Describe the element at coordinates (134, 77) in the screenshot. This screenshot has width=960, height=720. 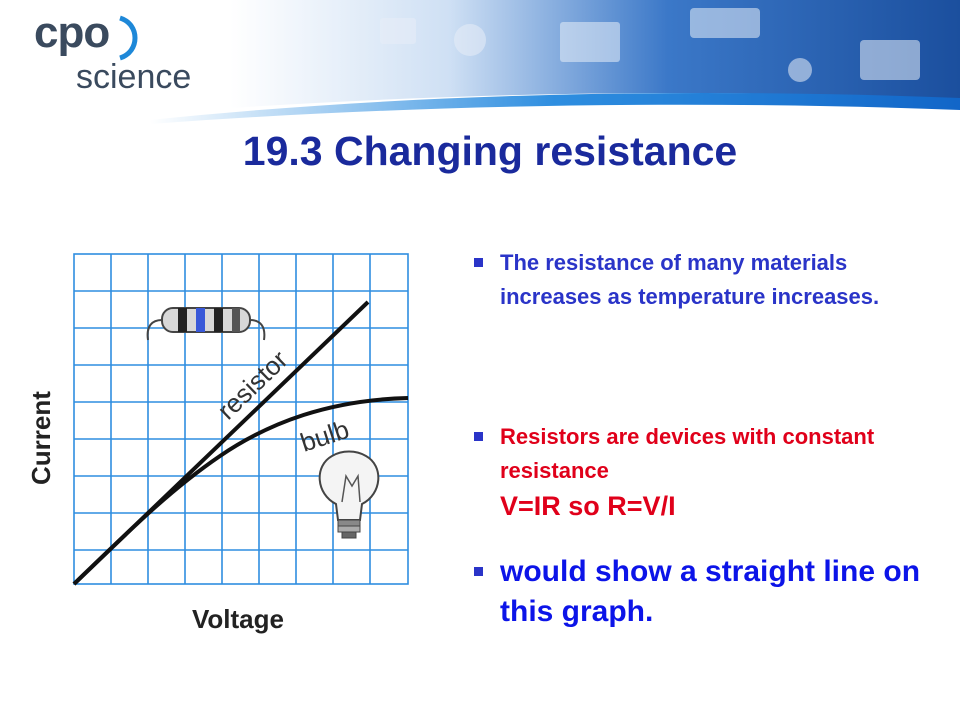
I see `logo-science-text: science` at that location.